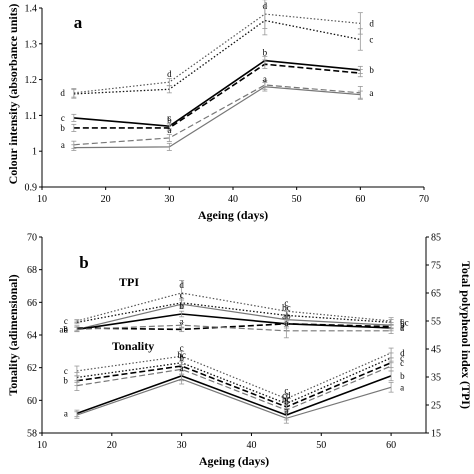  What do you see at coordinates (42, 199) in the screenshot?
I see `panel-a-x-tick-label: 10` at bounding box center [42, 199].